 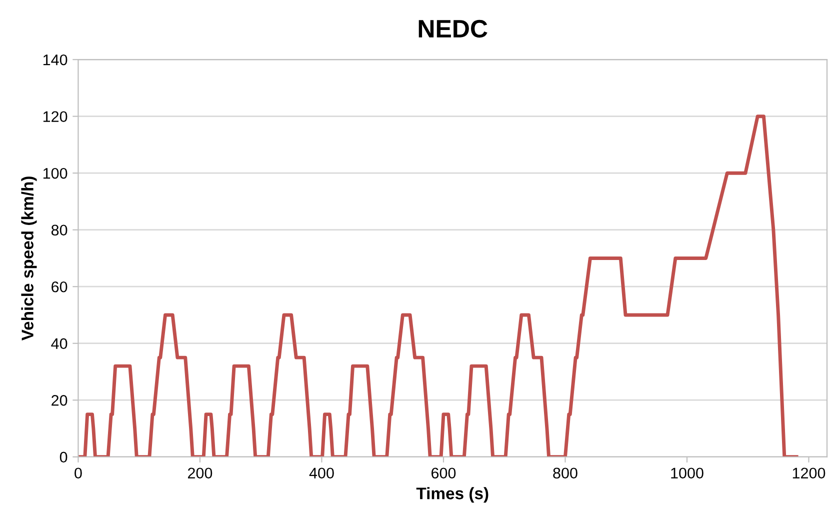 I want to click on x-tick-label: 0, so click(x=78, y=473).